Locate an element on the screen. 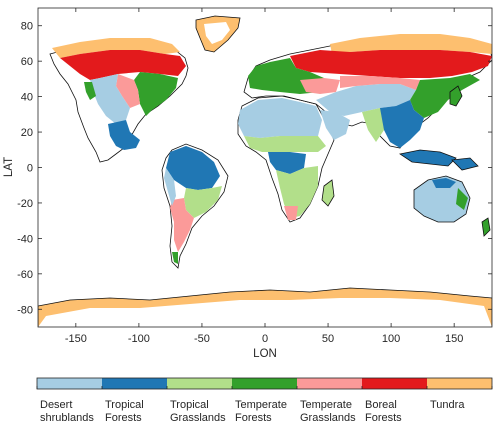 The image size is (500, 429). y-axis-label: LAT is located at coordinates (9, 167).